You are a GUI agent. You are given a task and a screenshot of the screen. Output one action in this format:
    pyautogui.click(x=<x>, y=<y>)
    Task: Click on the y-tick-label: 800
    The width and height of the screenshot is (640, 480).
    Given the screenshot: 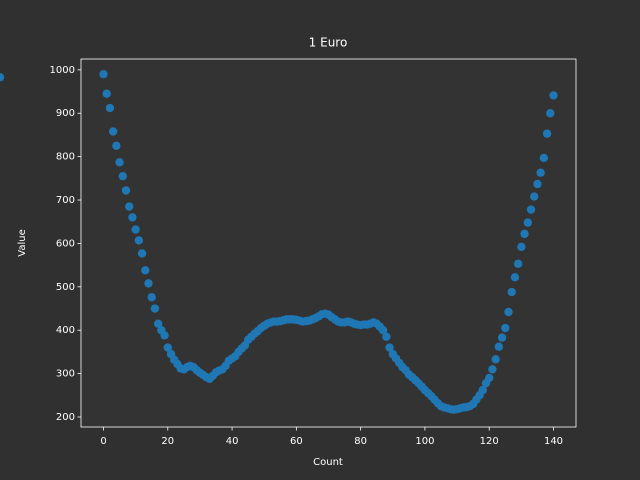 What is the action you would take?
    pyautogui.click(x=65, y=157)
    